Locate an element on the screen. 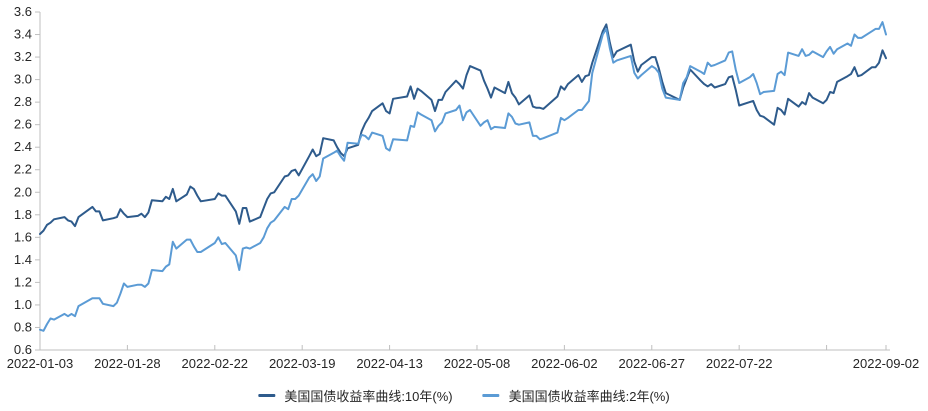 The image size is (928, 411). legend-line-marker-10y-icon is located at coordinates (267, 395).